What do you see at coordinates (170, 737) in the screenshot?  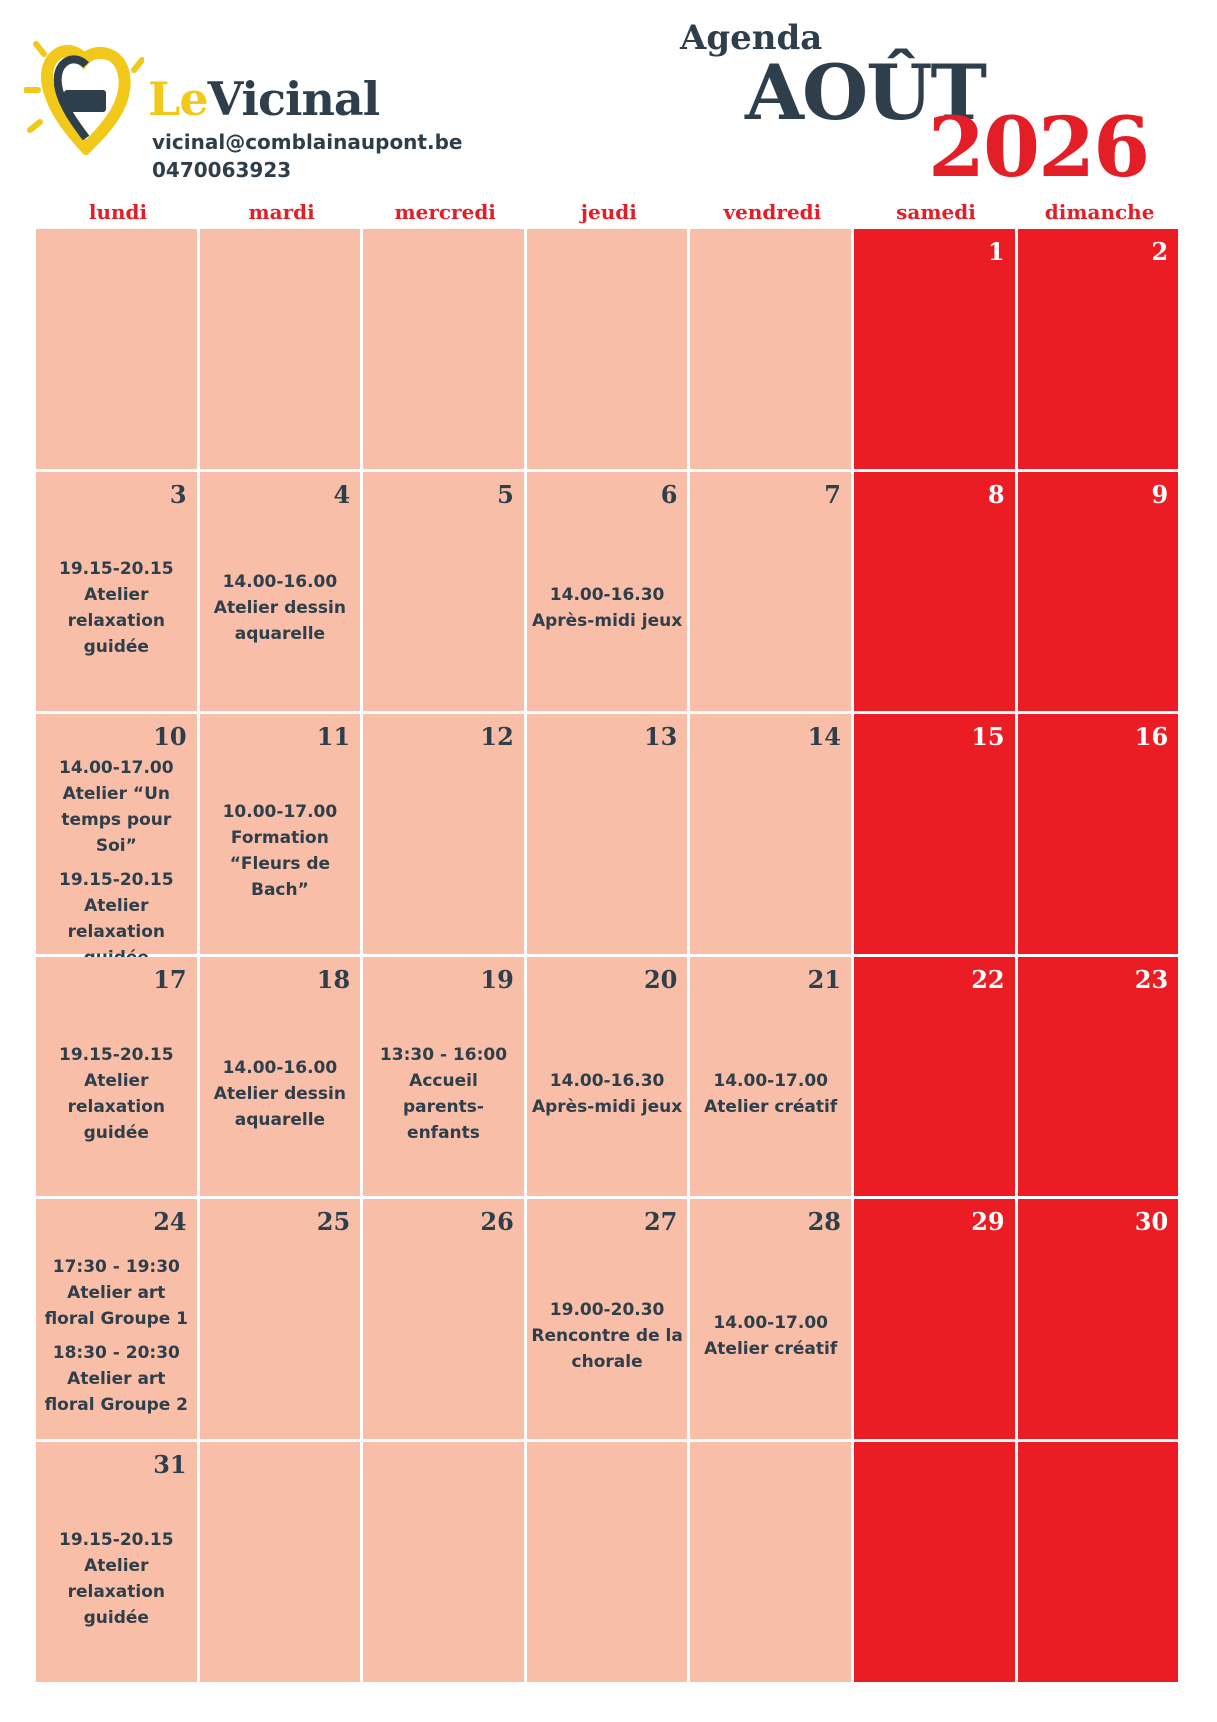 I see `day-number: 10` at bounding box center [170, 737].